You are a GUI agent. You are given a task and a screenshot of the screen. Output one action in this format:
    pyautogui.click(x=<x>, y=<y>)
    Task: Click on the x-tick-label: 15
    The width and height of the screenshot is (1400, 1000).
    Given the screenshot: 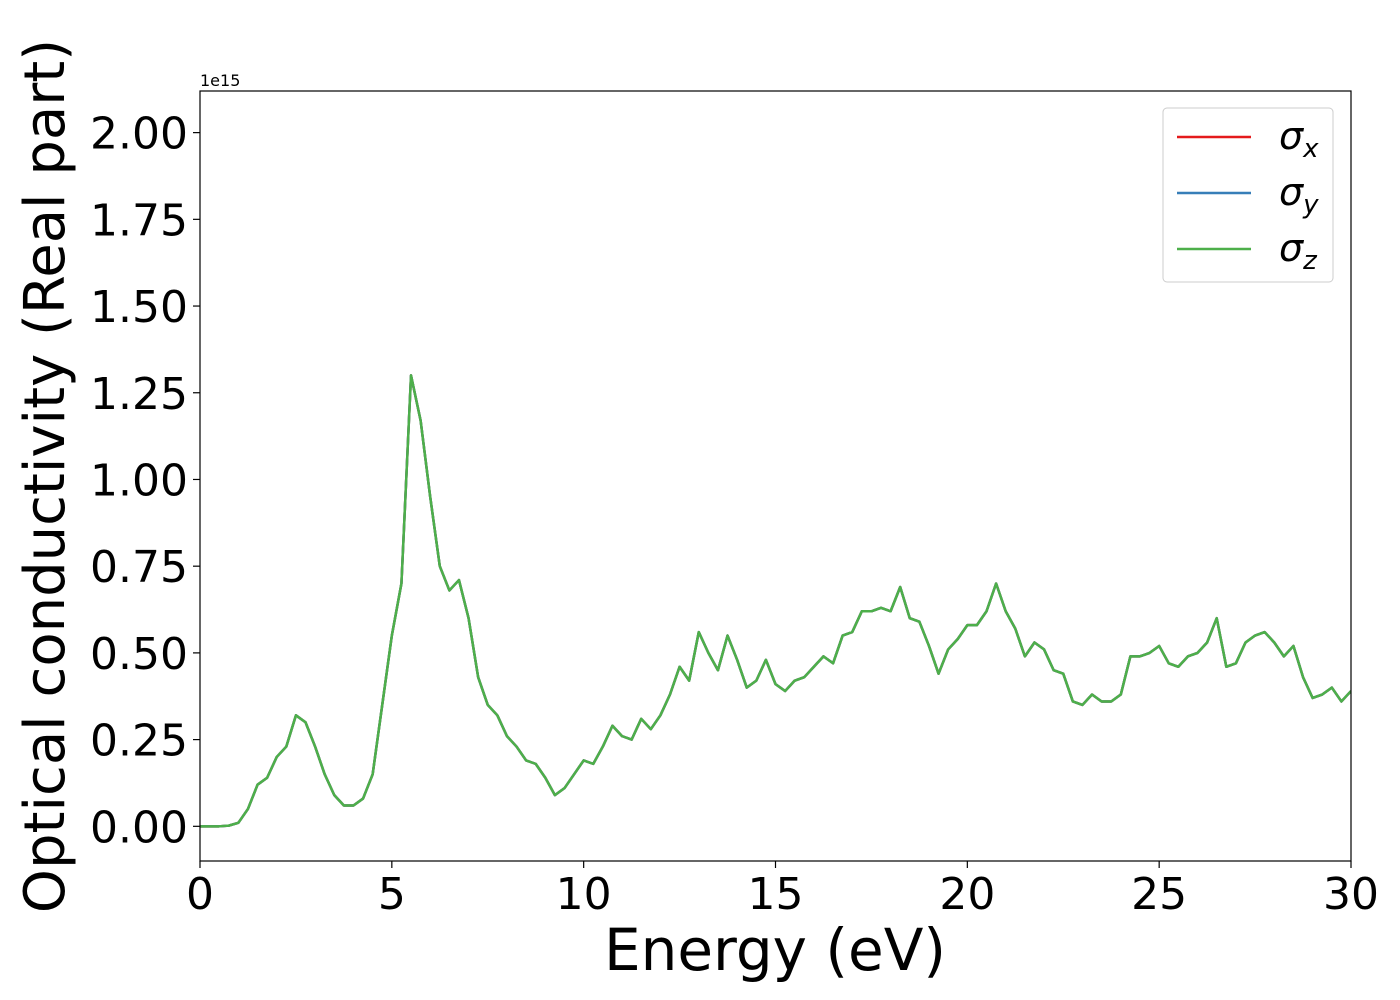 What is the action you would take?
    pyautogui.click(x=776, y=894)
    